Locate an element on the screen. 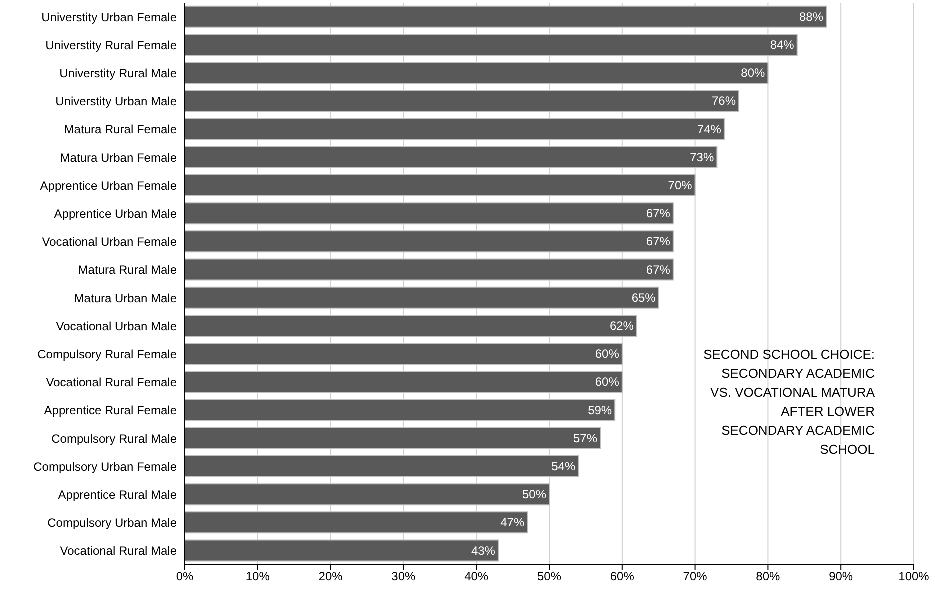 Image resolution: width=935 pixels, height=590 pixels. y-tick-label: Compulsory Rural Female is located at coordinates (108, 355).